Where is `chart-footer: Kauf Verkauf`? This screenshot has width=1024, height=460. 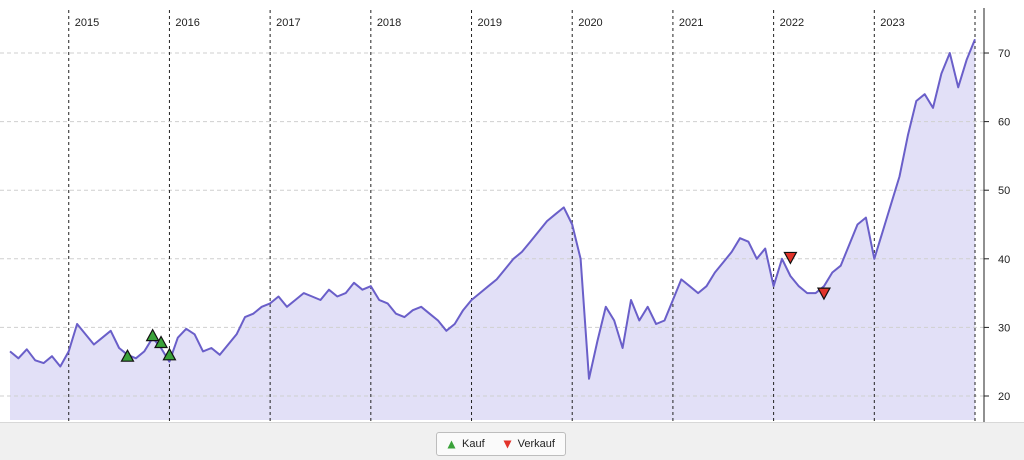
chart-footer: Kauf Verkauf is located at coordinates (512, 441).